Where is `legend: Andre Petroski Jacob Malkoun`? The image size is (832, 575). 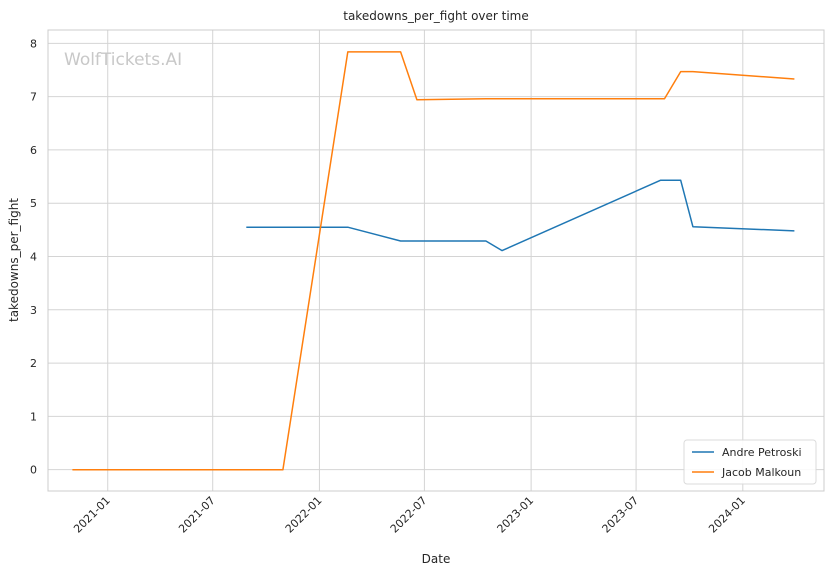 legend: Andre Petroski Jacob Malkoun is located at coordinates (750, 462).